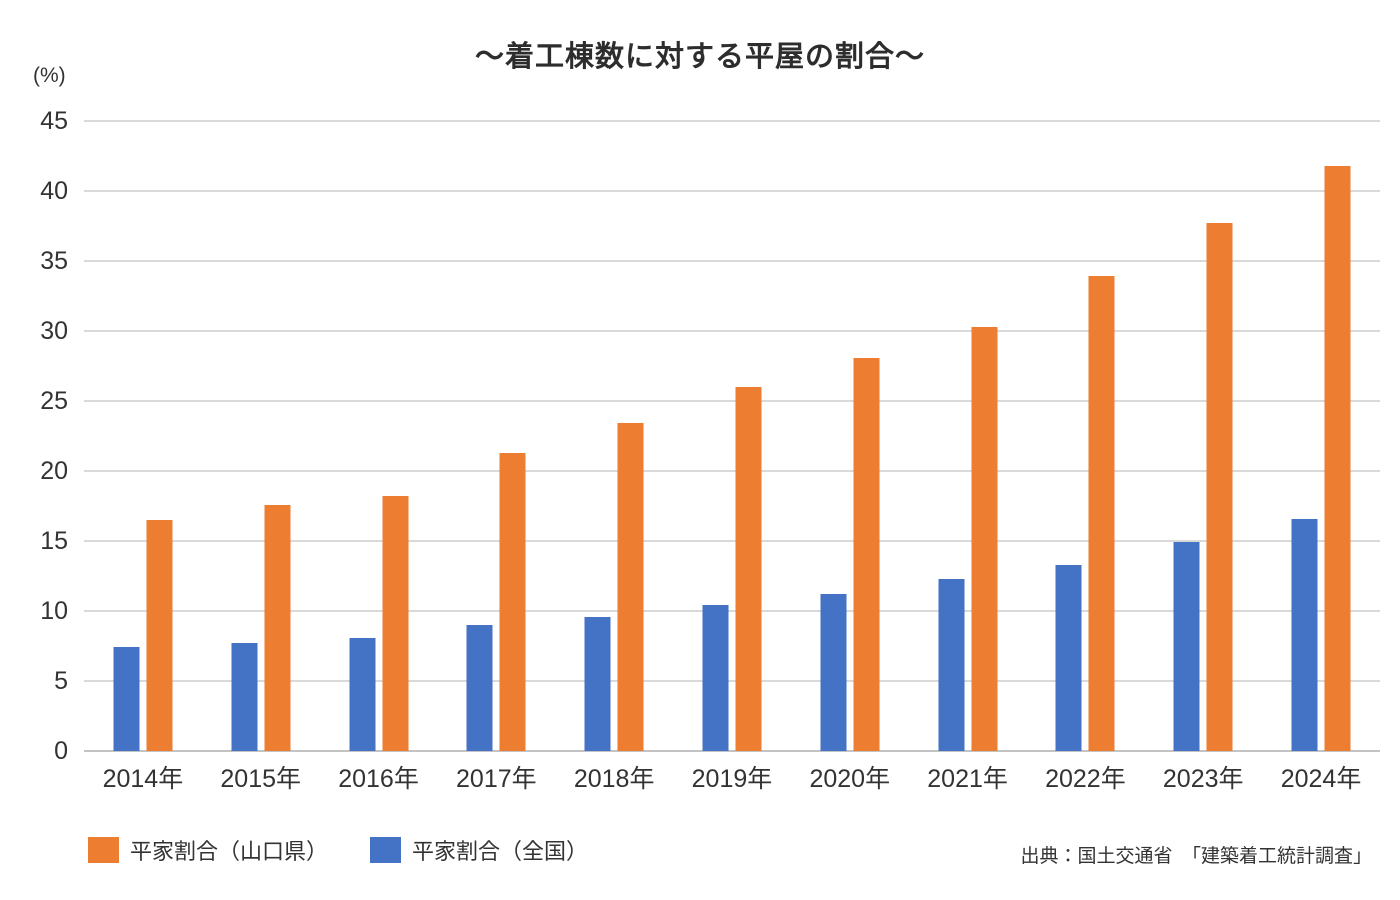  I want to click on x-tick-label-2022年: 2022年, so click(1085, 779).